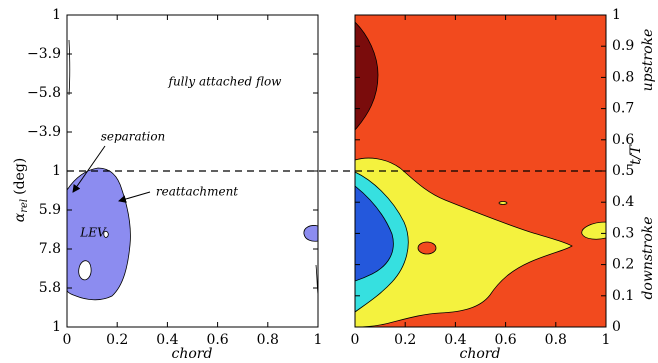 This screenshot has width=658, height=363. Describe the element at coordinates (225, 82) in the screenshot. I see `annotation: fully attached flow` at that location.